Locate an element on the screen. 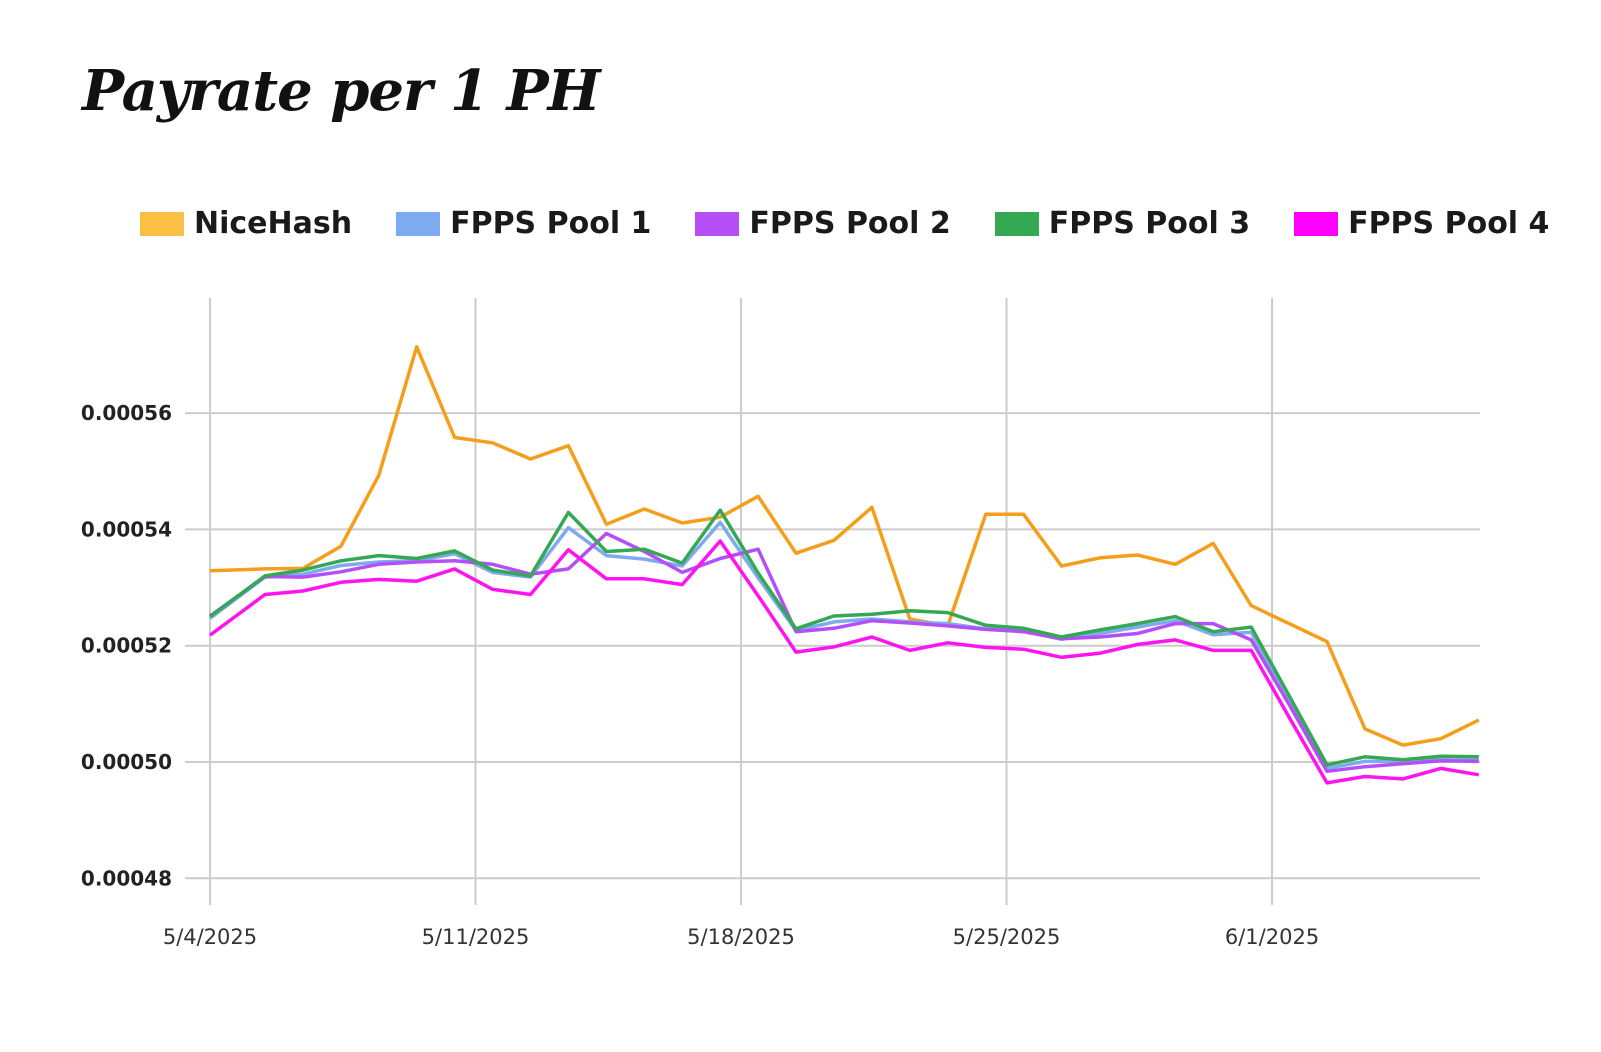  x-tick-label: 5/18/2025 is located at coordinates (741, 937).